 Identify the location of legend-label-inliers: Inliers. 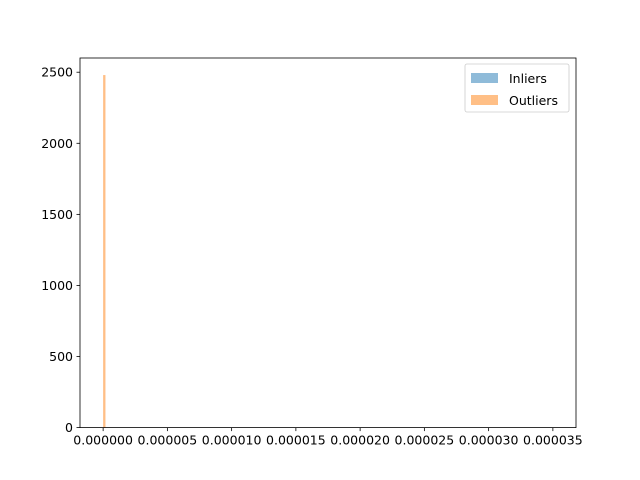
(528, 78).